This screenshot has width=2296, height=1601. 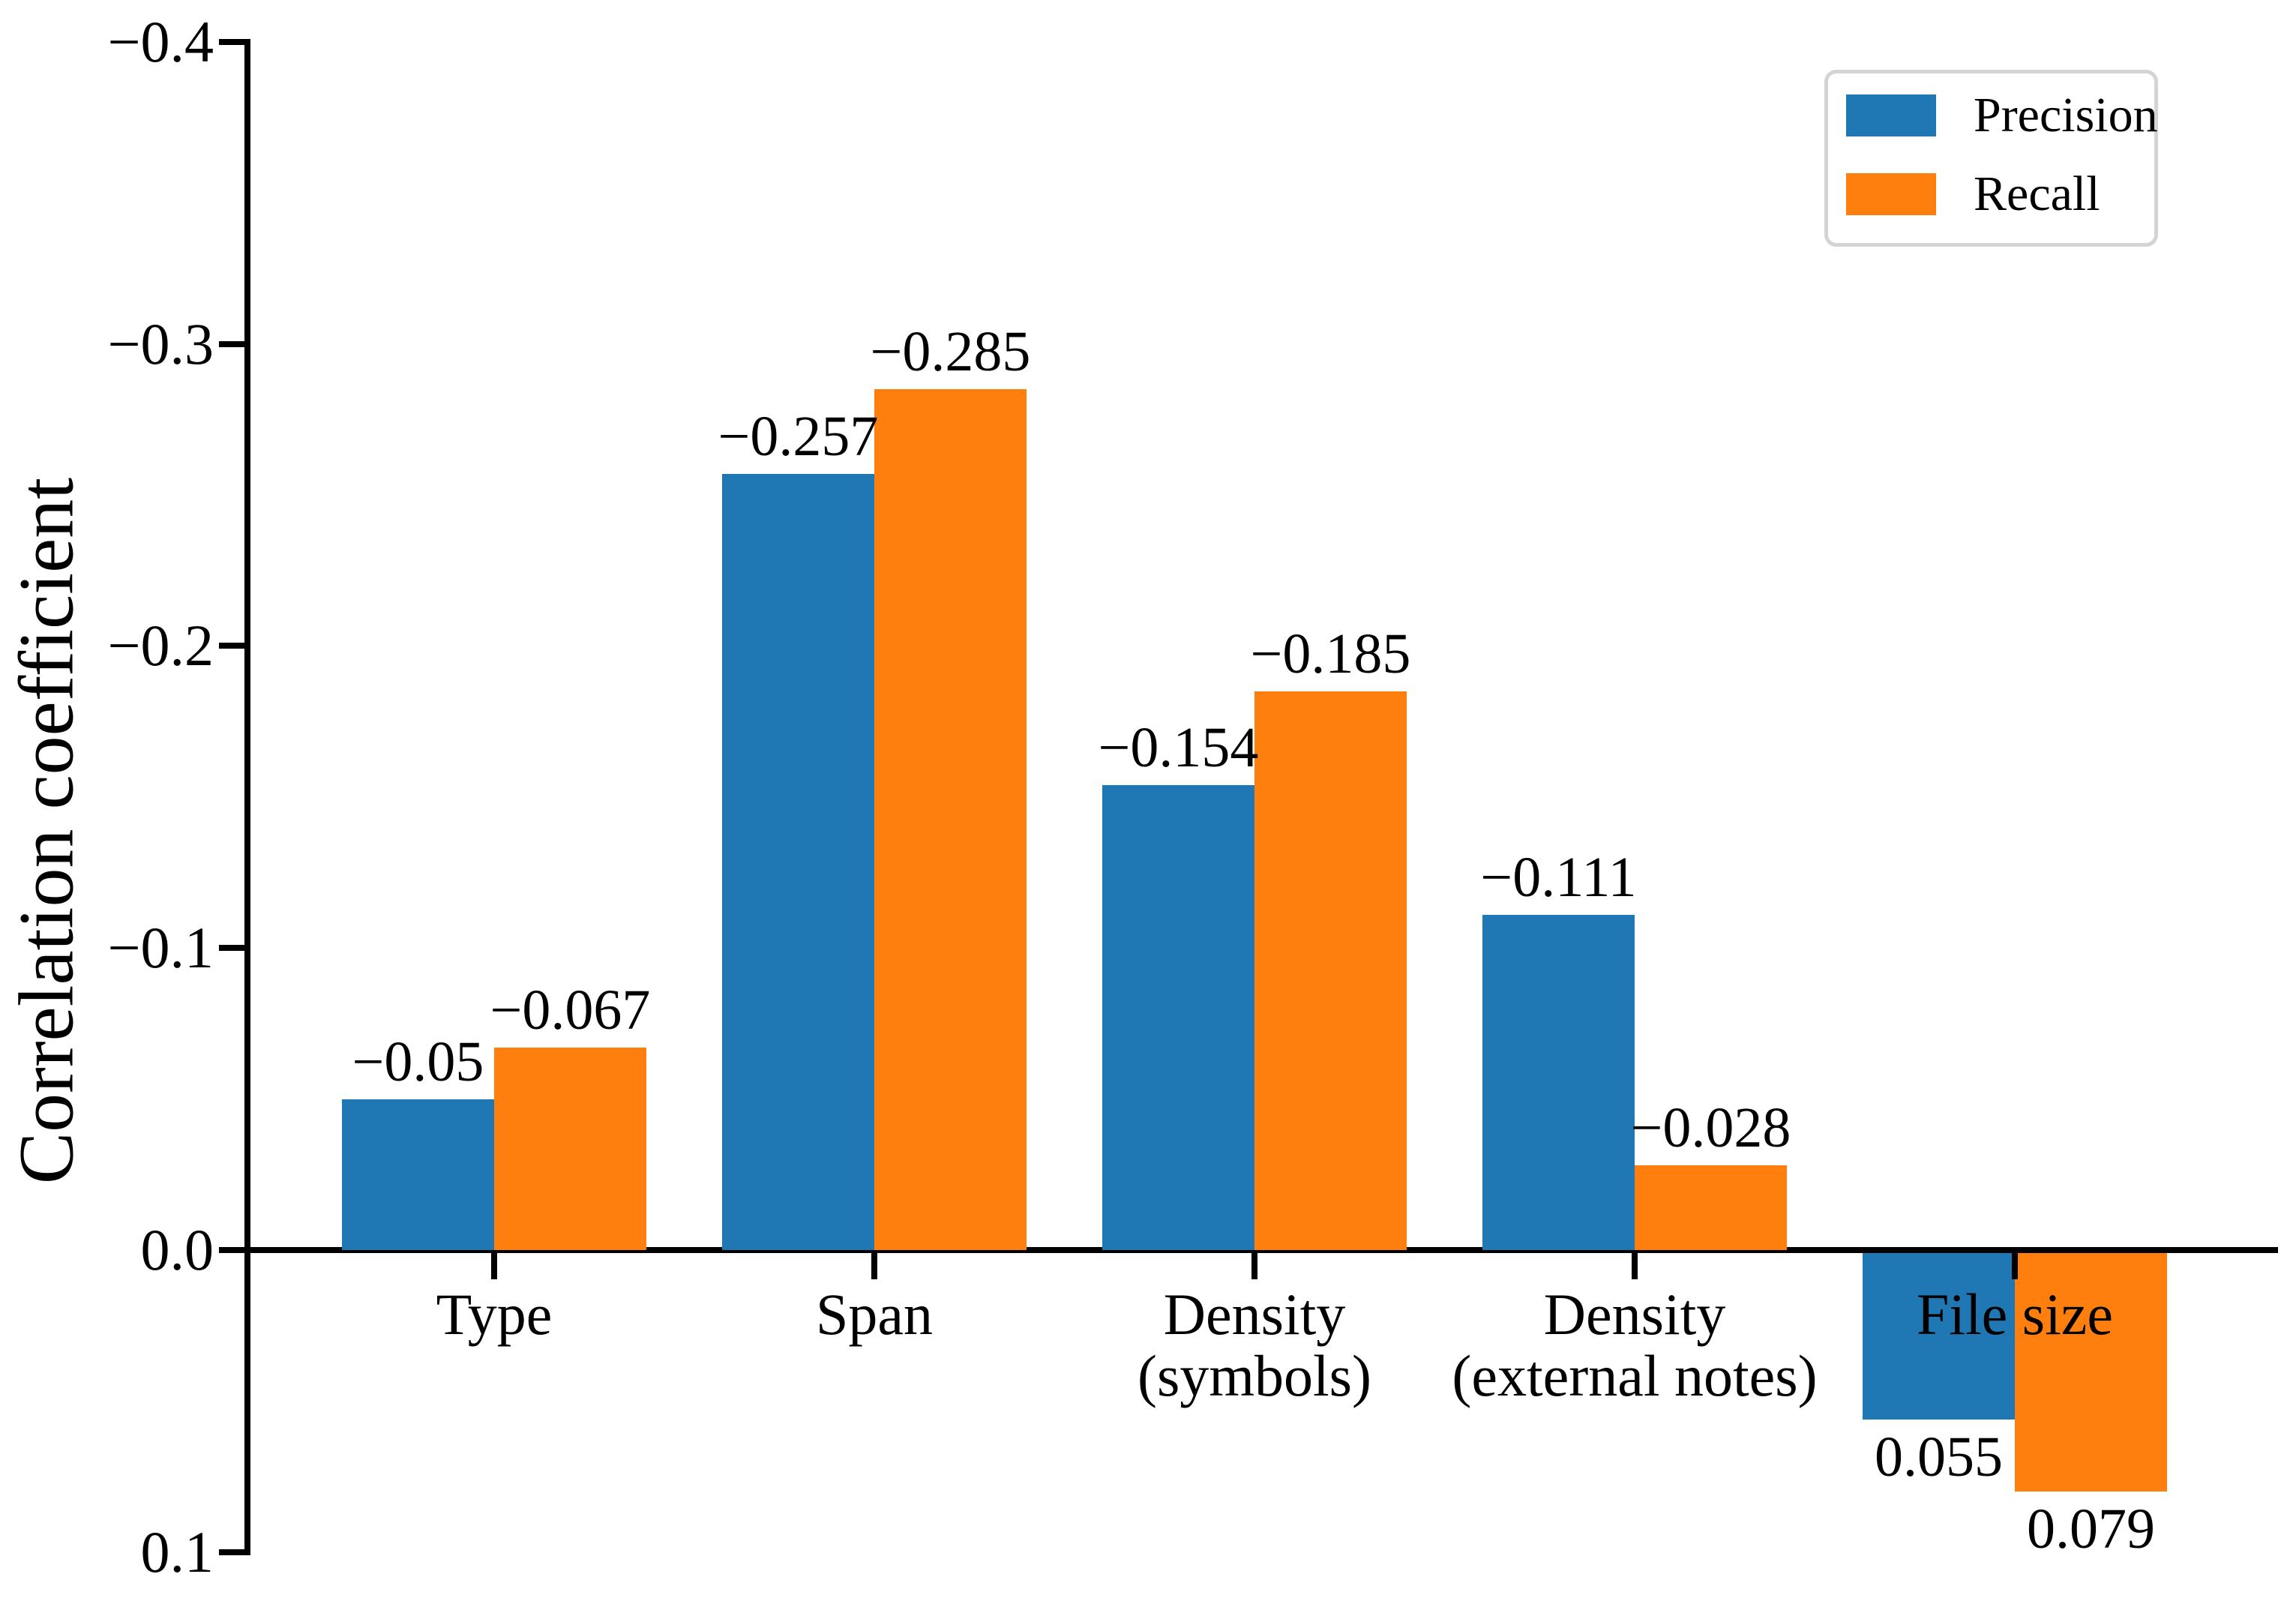 I want to click on y-tick-label: −0.1, so click(x=160, y=947).